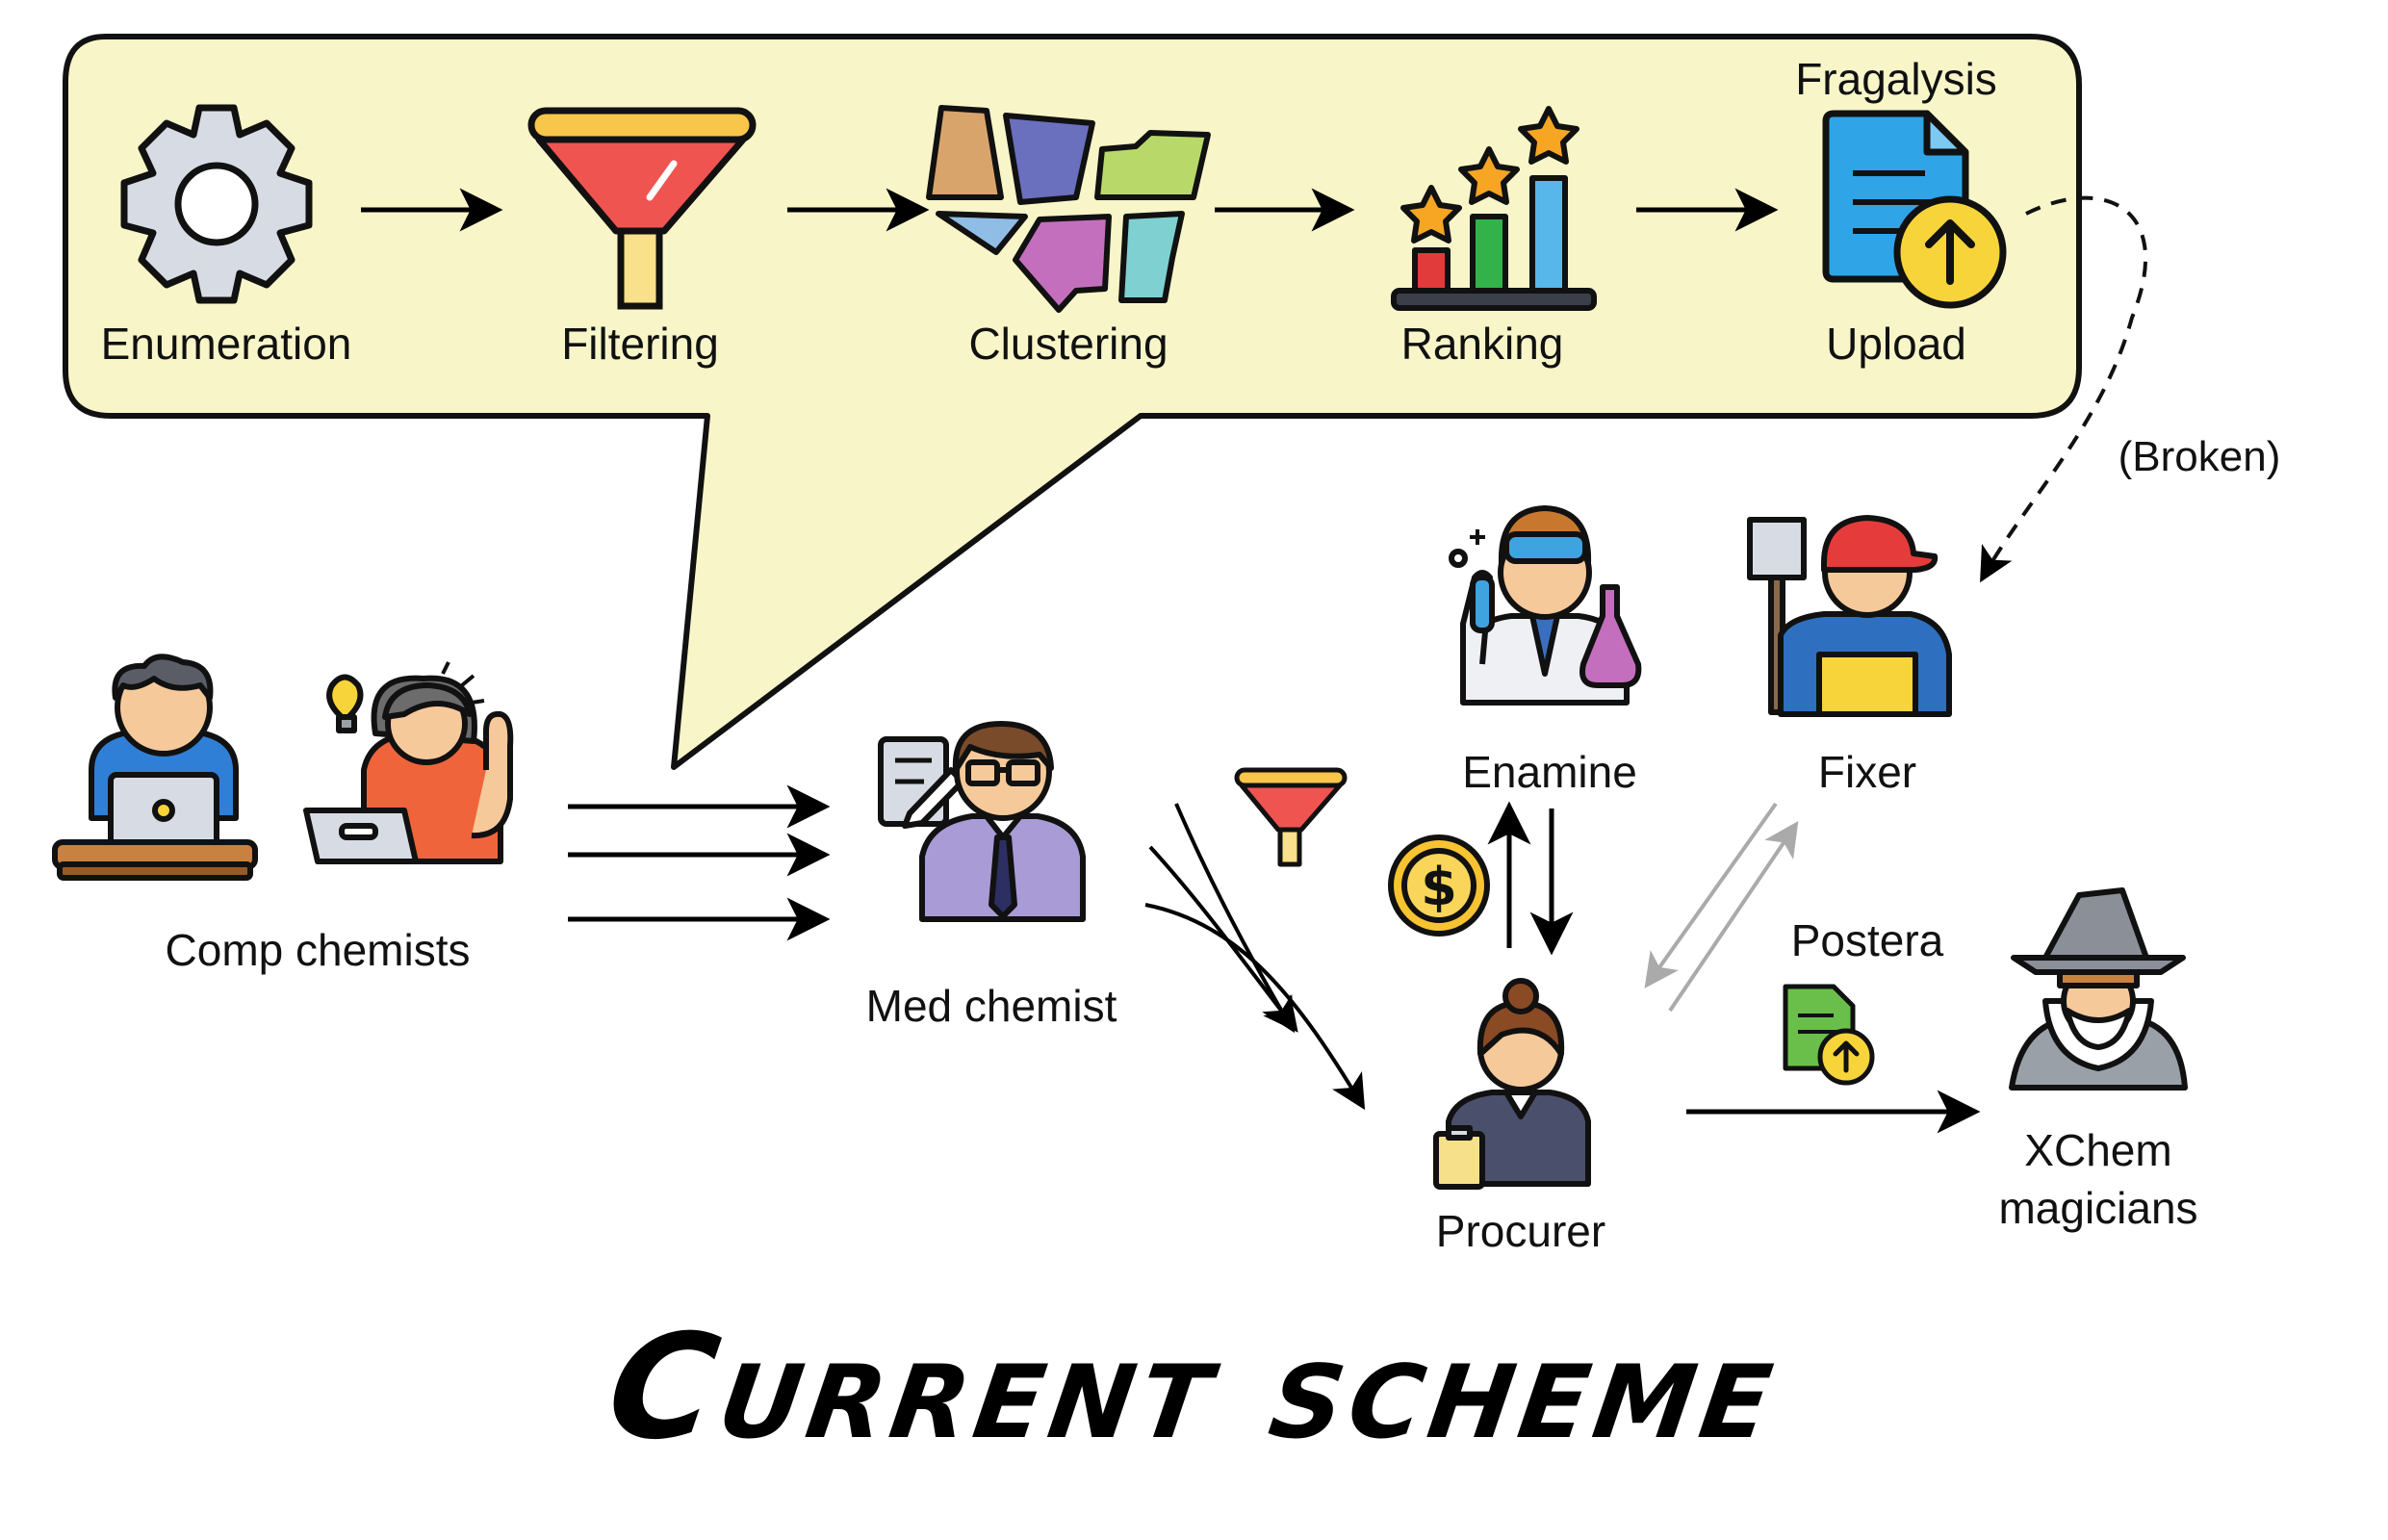 This screenshot has height=1540, width=2388. I want to click on clusters-icon, so click(1068, 209).